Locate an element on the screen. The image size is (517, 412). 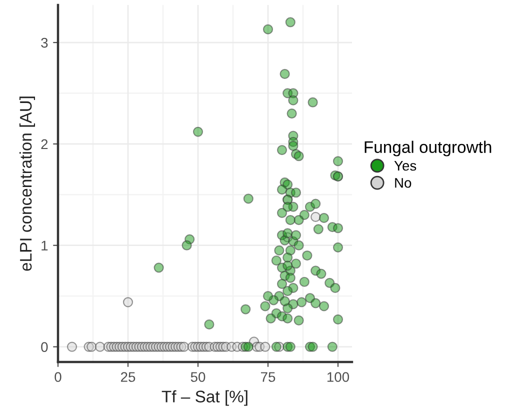
x-tick-label: 50 is located at coordinates (198, 377).